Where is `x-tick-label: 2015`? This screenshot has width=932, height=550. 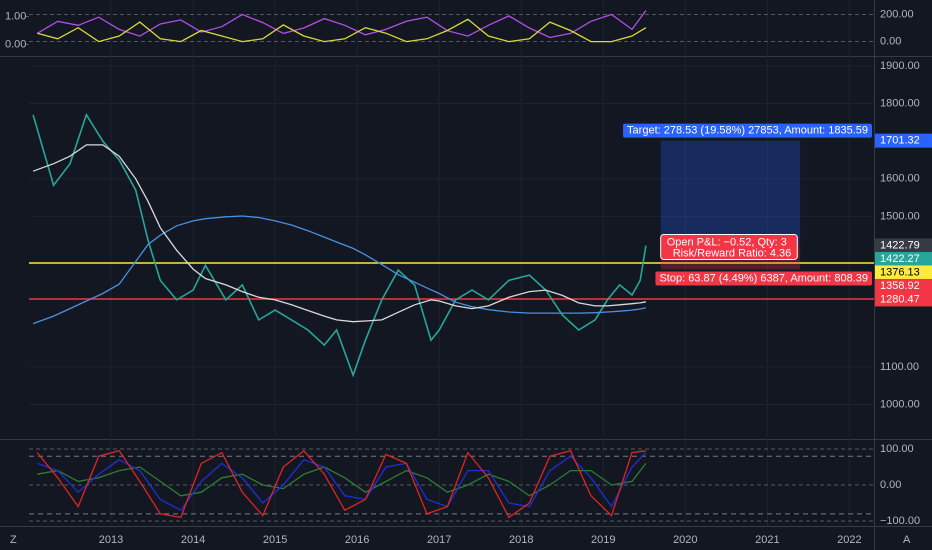
x-tick-label: 2015 is located at coordinates (275, 540).